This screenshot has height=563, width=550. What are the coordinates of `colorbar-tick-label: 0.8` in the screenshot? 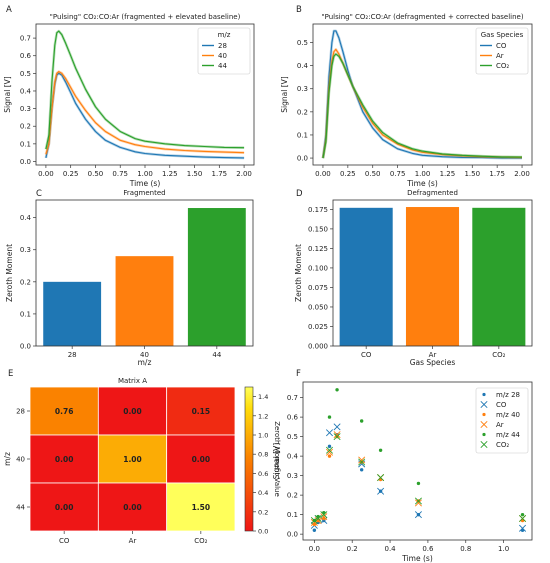 It's located at (263, 455).